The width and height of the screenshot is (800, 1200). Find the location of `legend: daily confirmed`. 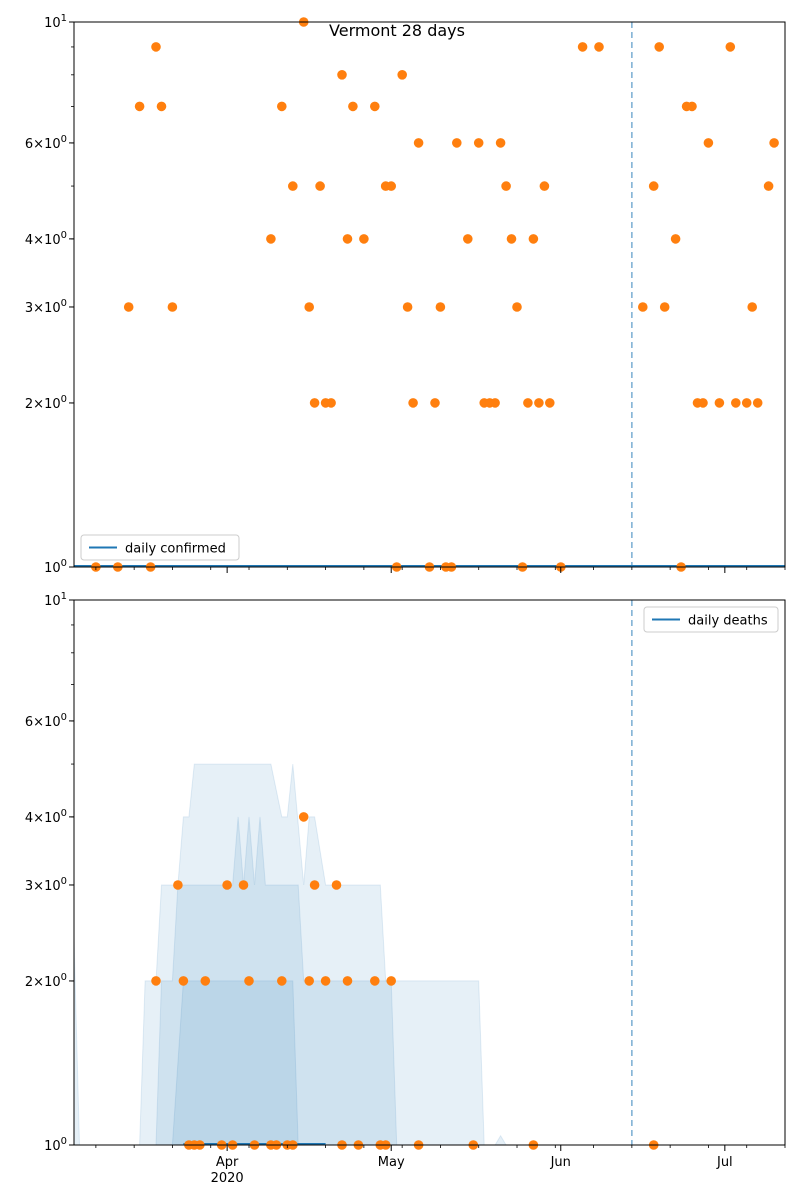

legend: daily confirmed is located at coordinates (160, 547).